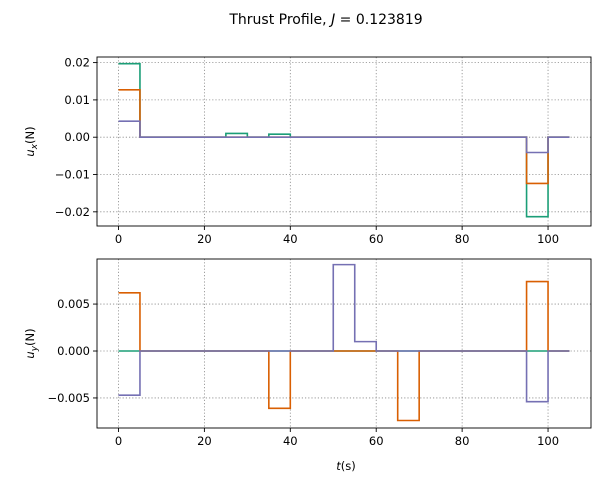  Describe the element at coordinates (77, 63) in the screenshot. I see `y-tick-label: 0.02` at that location.